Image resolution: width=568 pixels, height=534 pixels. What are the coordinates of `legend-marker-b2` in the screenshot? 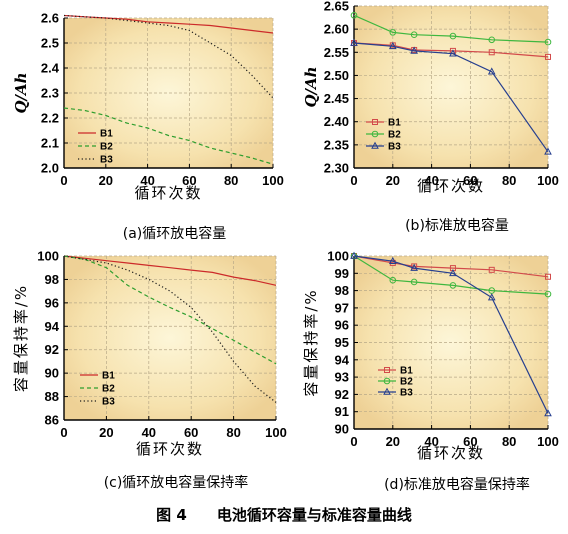 It's located at (375, 134).